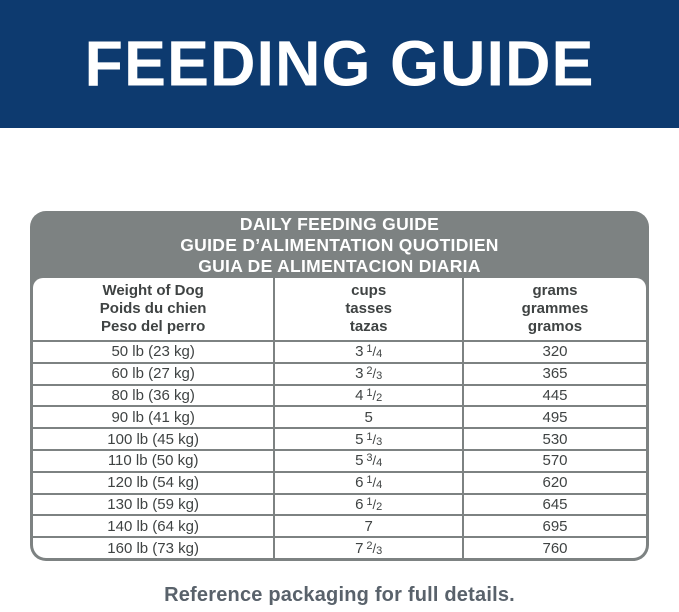 The image size is (679, 612). What do you see at coordinates (367, 352) in the screenshot?
I see `cups-cell: 3 1/4` at bounding box center [367, 352].